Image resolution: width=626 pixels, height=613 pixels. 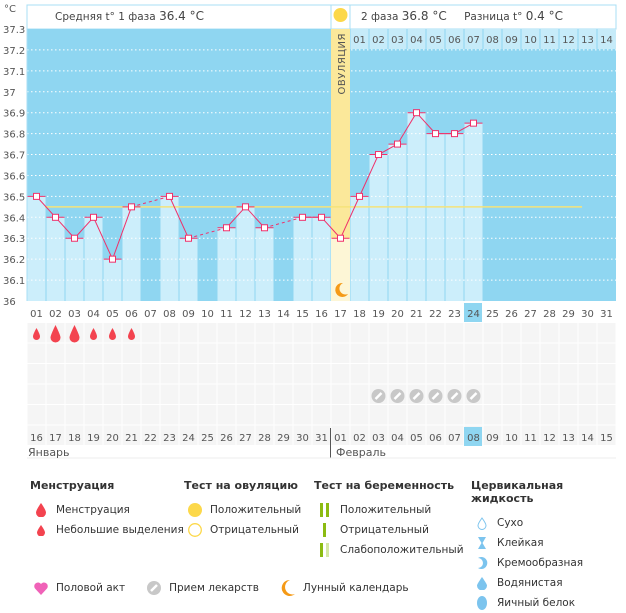 I want to click on legend-item: Менструация, so click(x=93, y=510).